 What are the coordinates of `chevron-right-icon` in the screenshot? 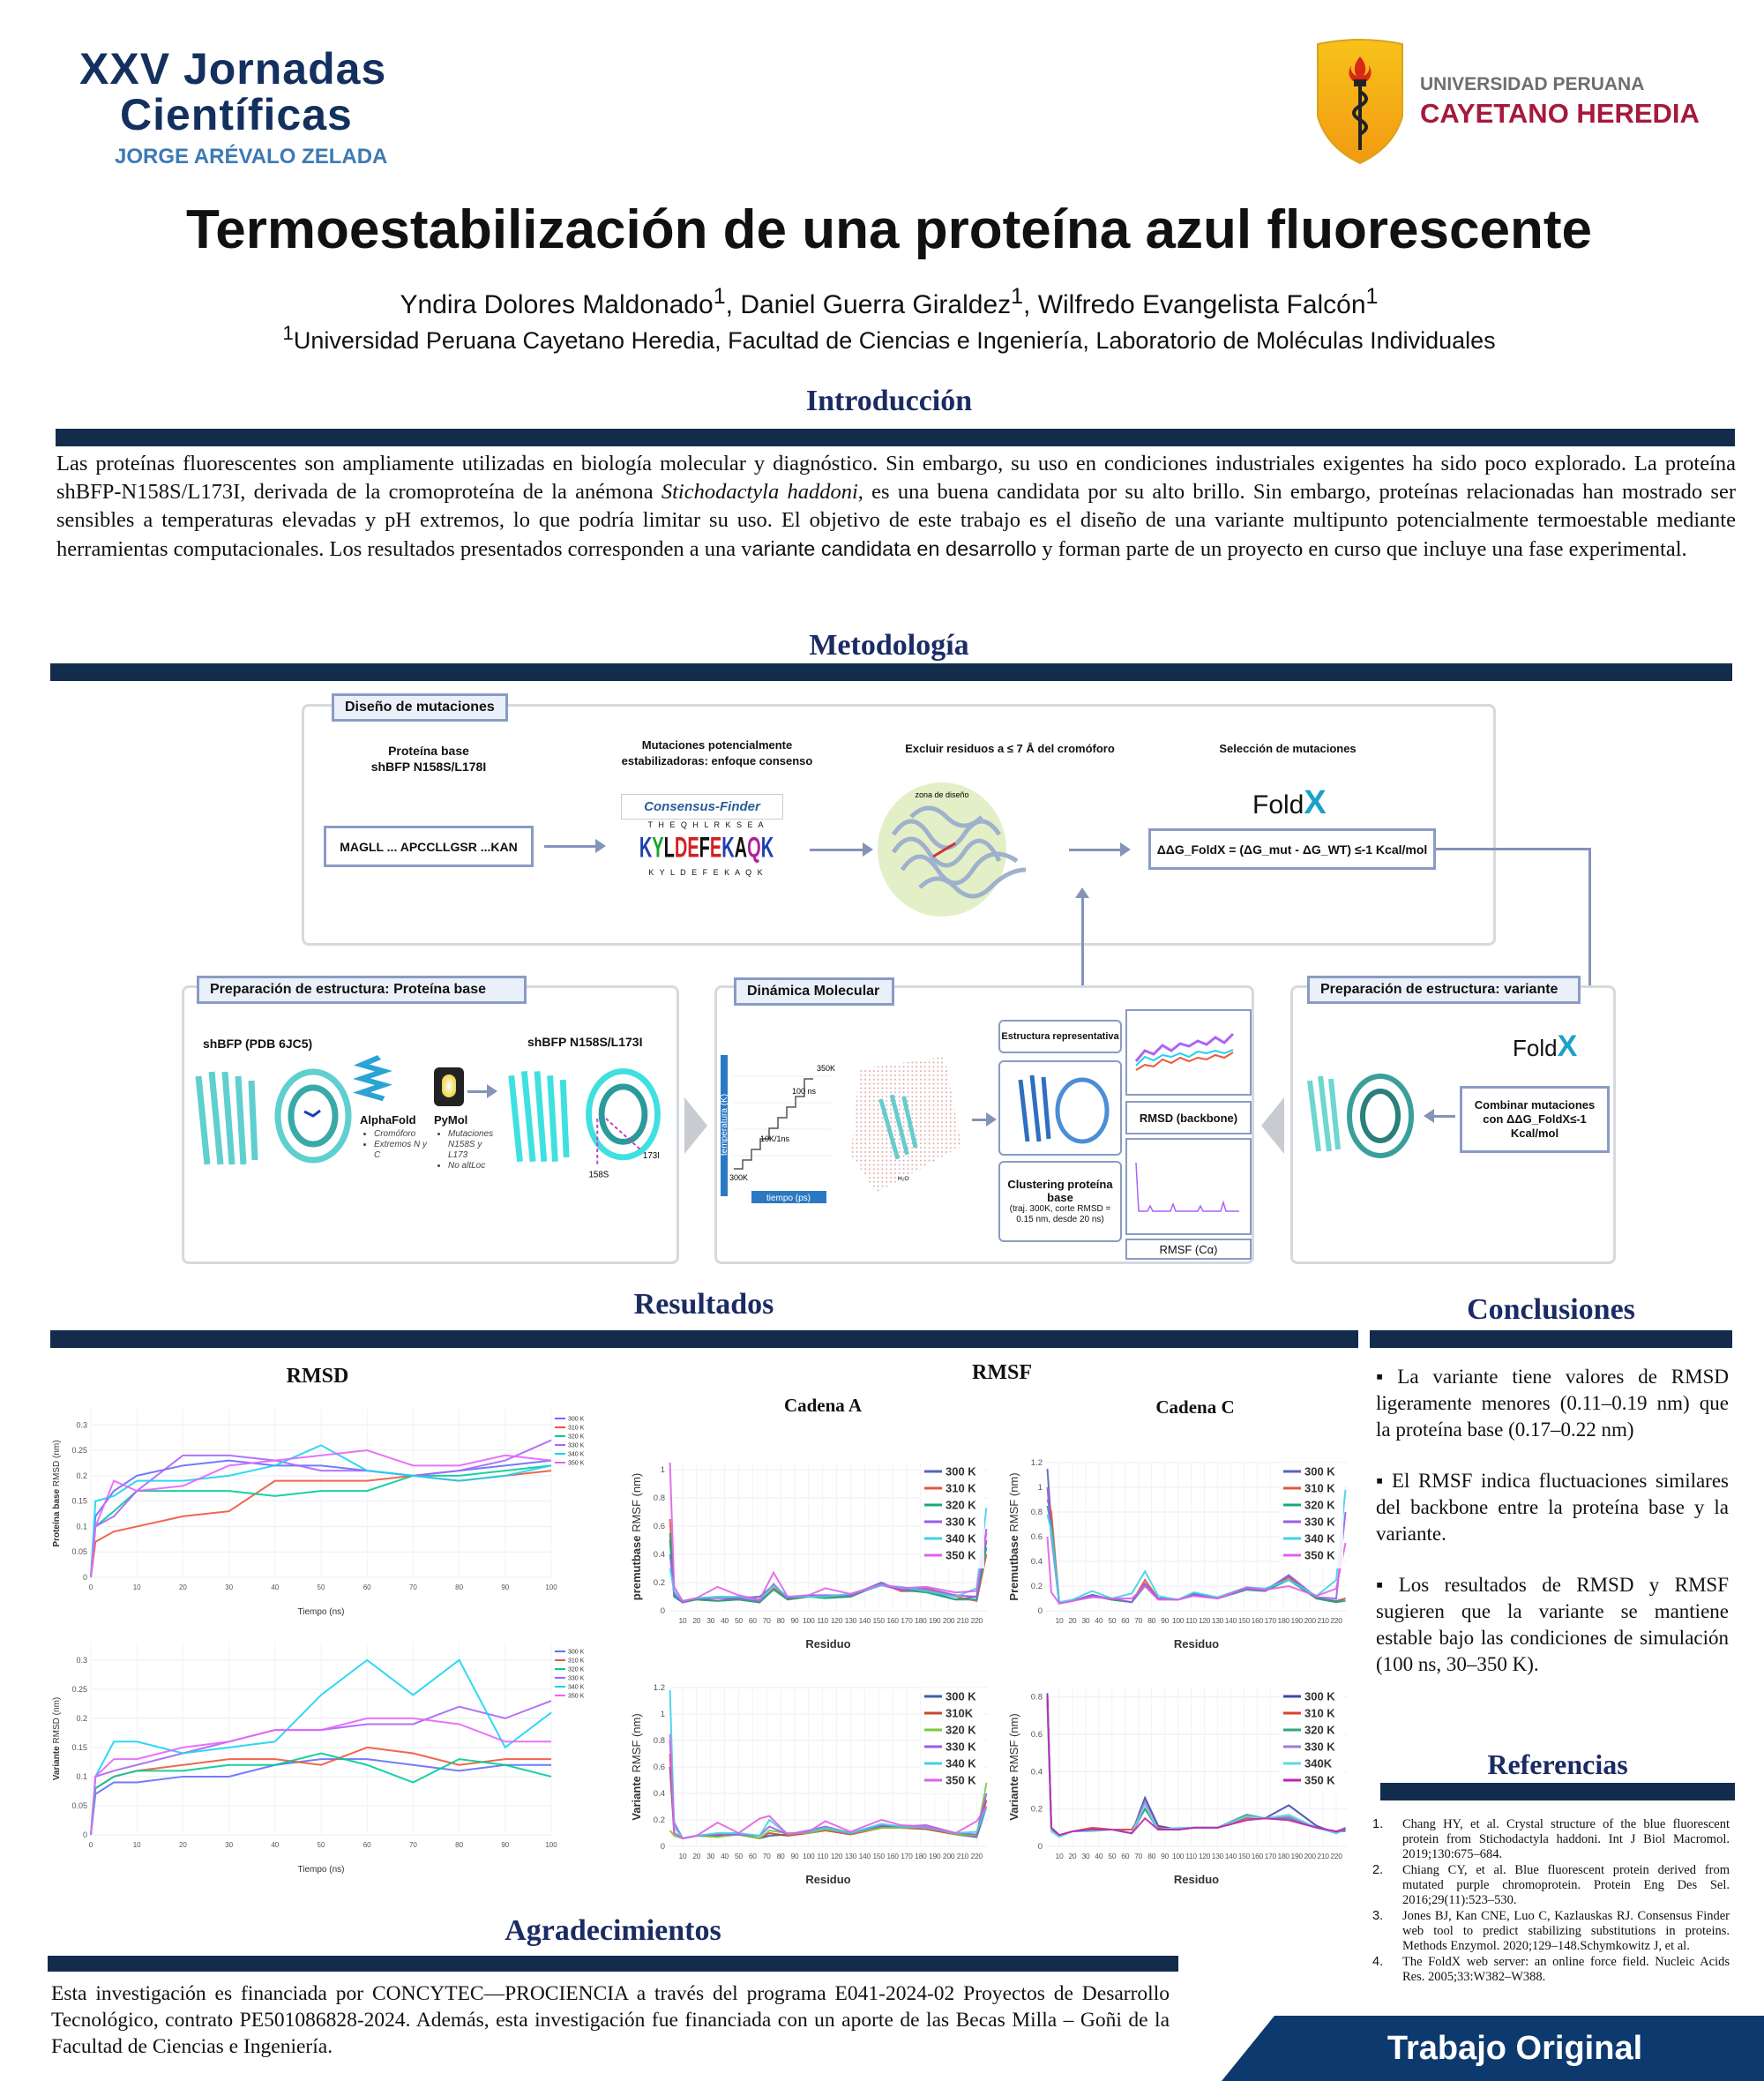 It's located at (695, 1125).